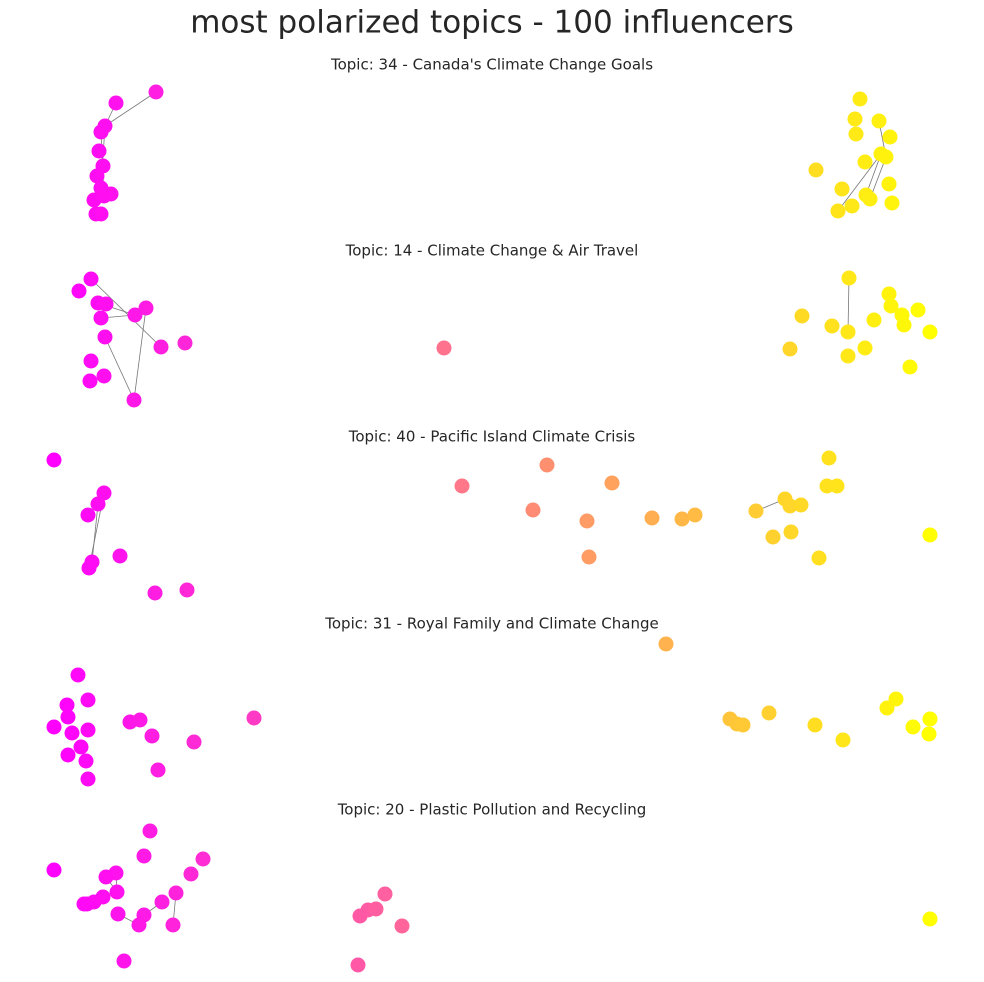 This screenshot has width=984, height=982. Describe the element at coordinates (492, 23) in the screenshot. I see `figure-title: most polarized topics - 100 influencers` at that location.